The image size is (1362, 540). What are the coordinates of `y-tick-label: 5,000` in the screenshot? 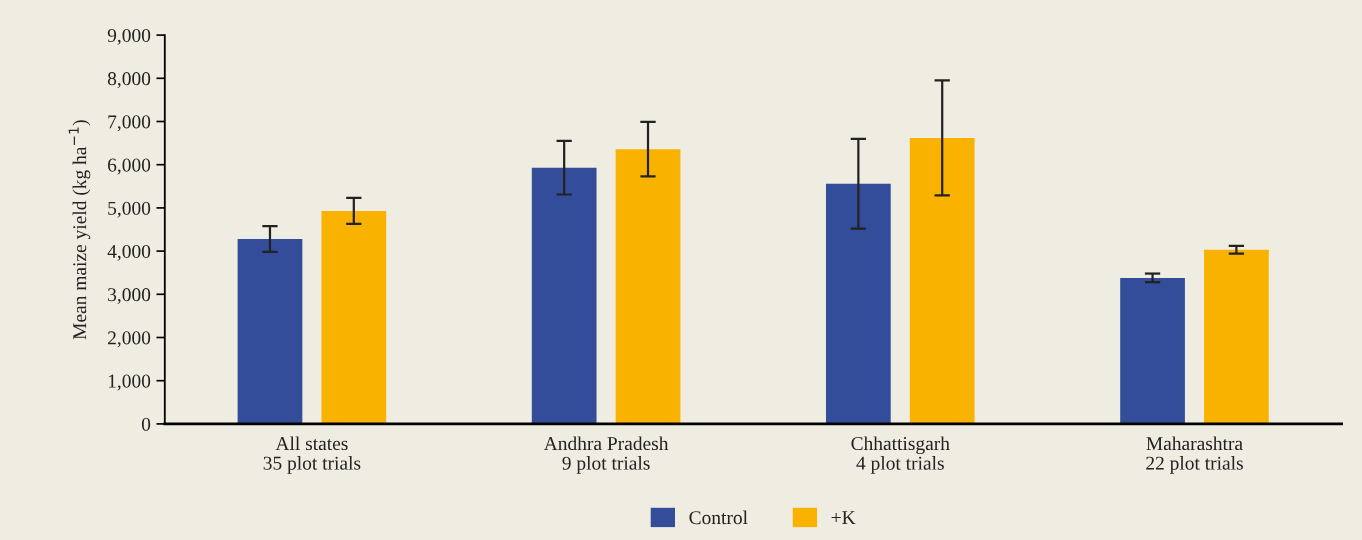 It's located at (129, 209).